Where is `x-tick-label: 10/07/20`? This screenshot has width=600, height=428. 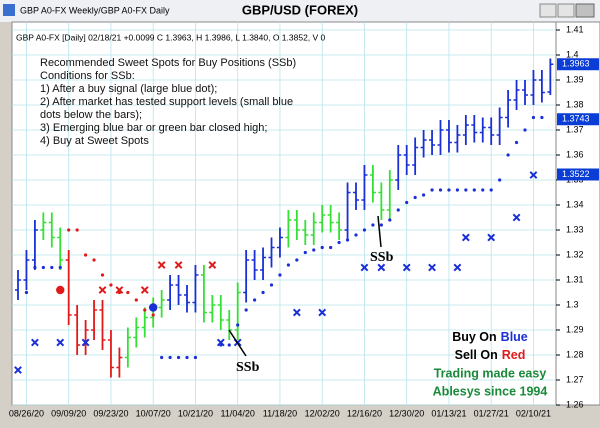 x-tick-label: 10/07/20 is located at coordinates (153, 413).